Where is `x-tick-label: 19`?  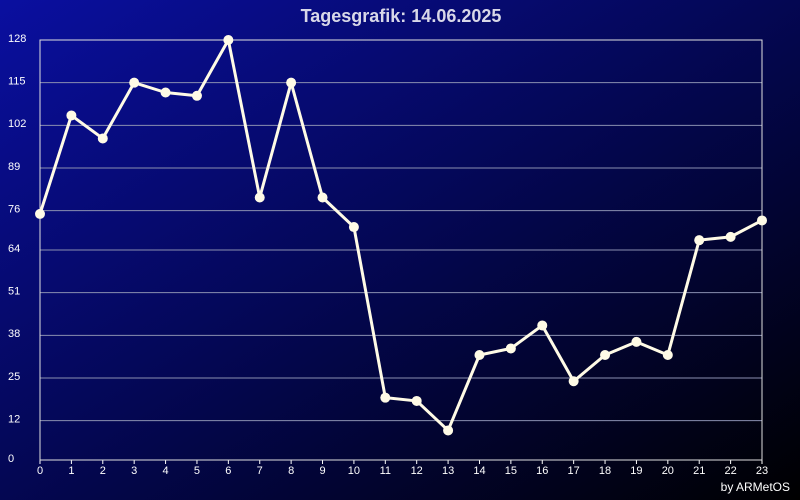
x-tick-label: 19 is located at coordinates (636, 471).